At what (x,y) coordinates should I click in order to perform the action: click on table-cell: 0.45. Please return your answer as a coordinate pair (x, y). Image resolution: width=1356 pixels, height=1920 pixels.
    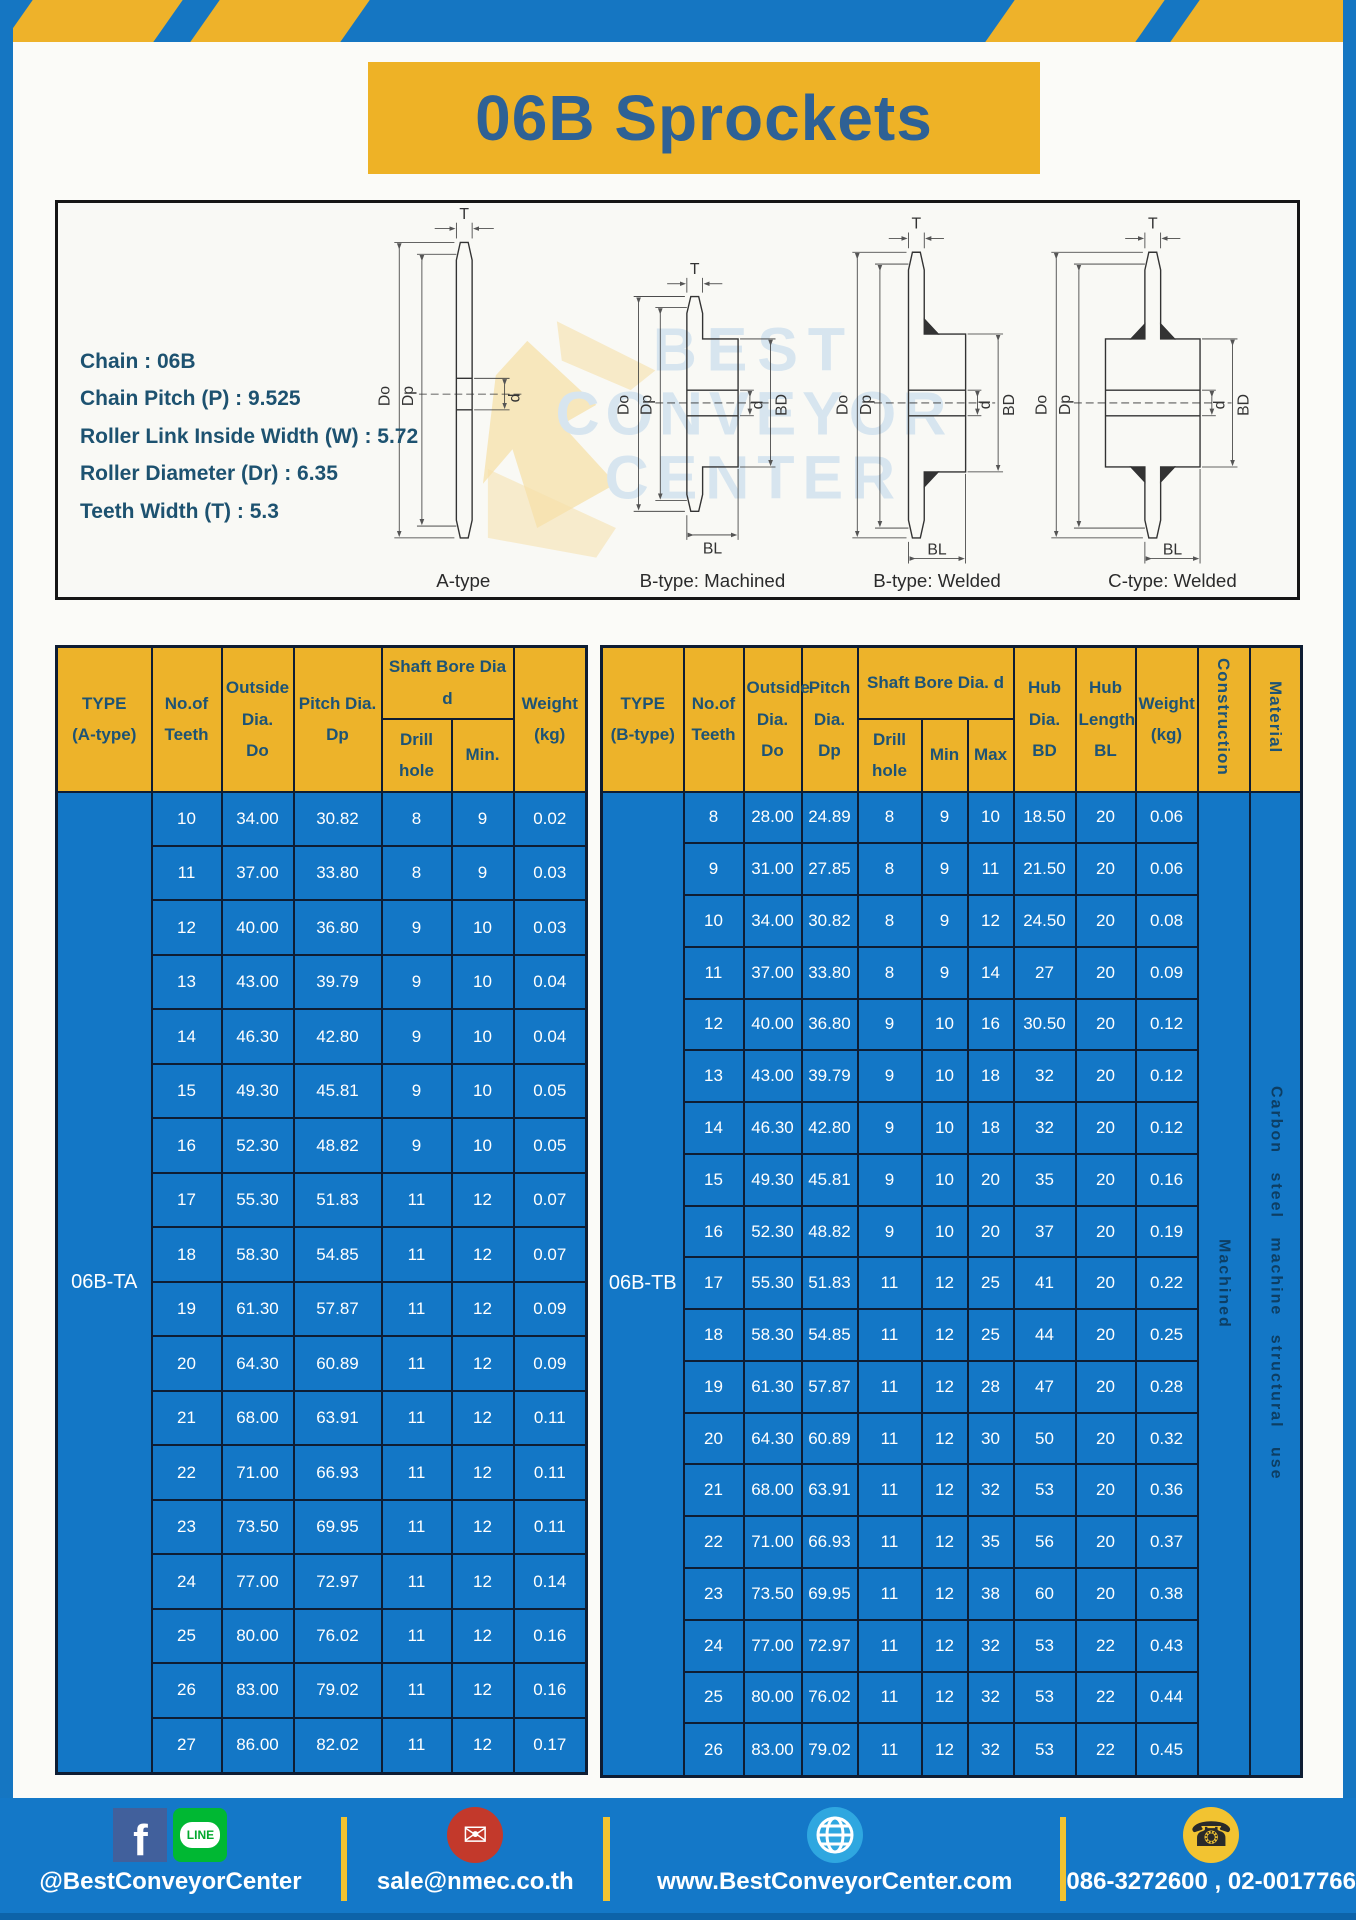
    Looking at the image, I should click on (1166, 1750).